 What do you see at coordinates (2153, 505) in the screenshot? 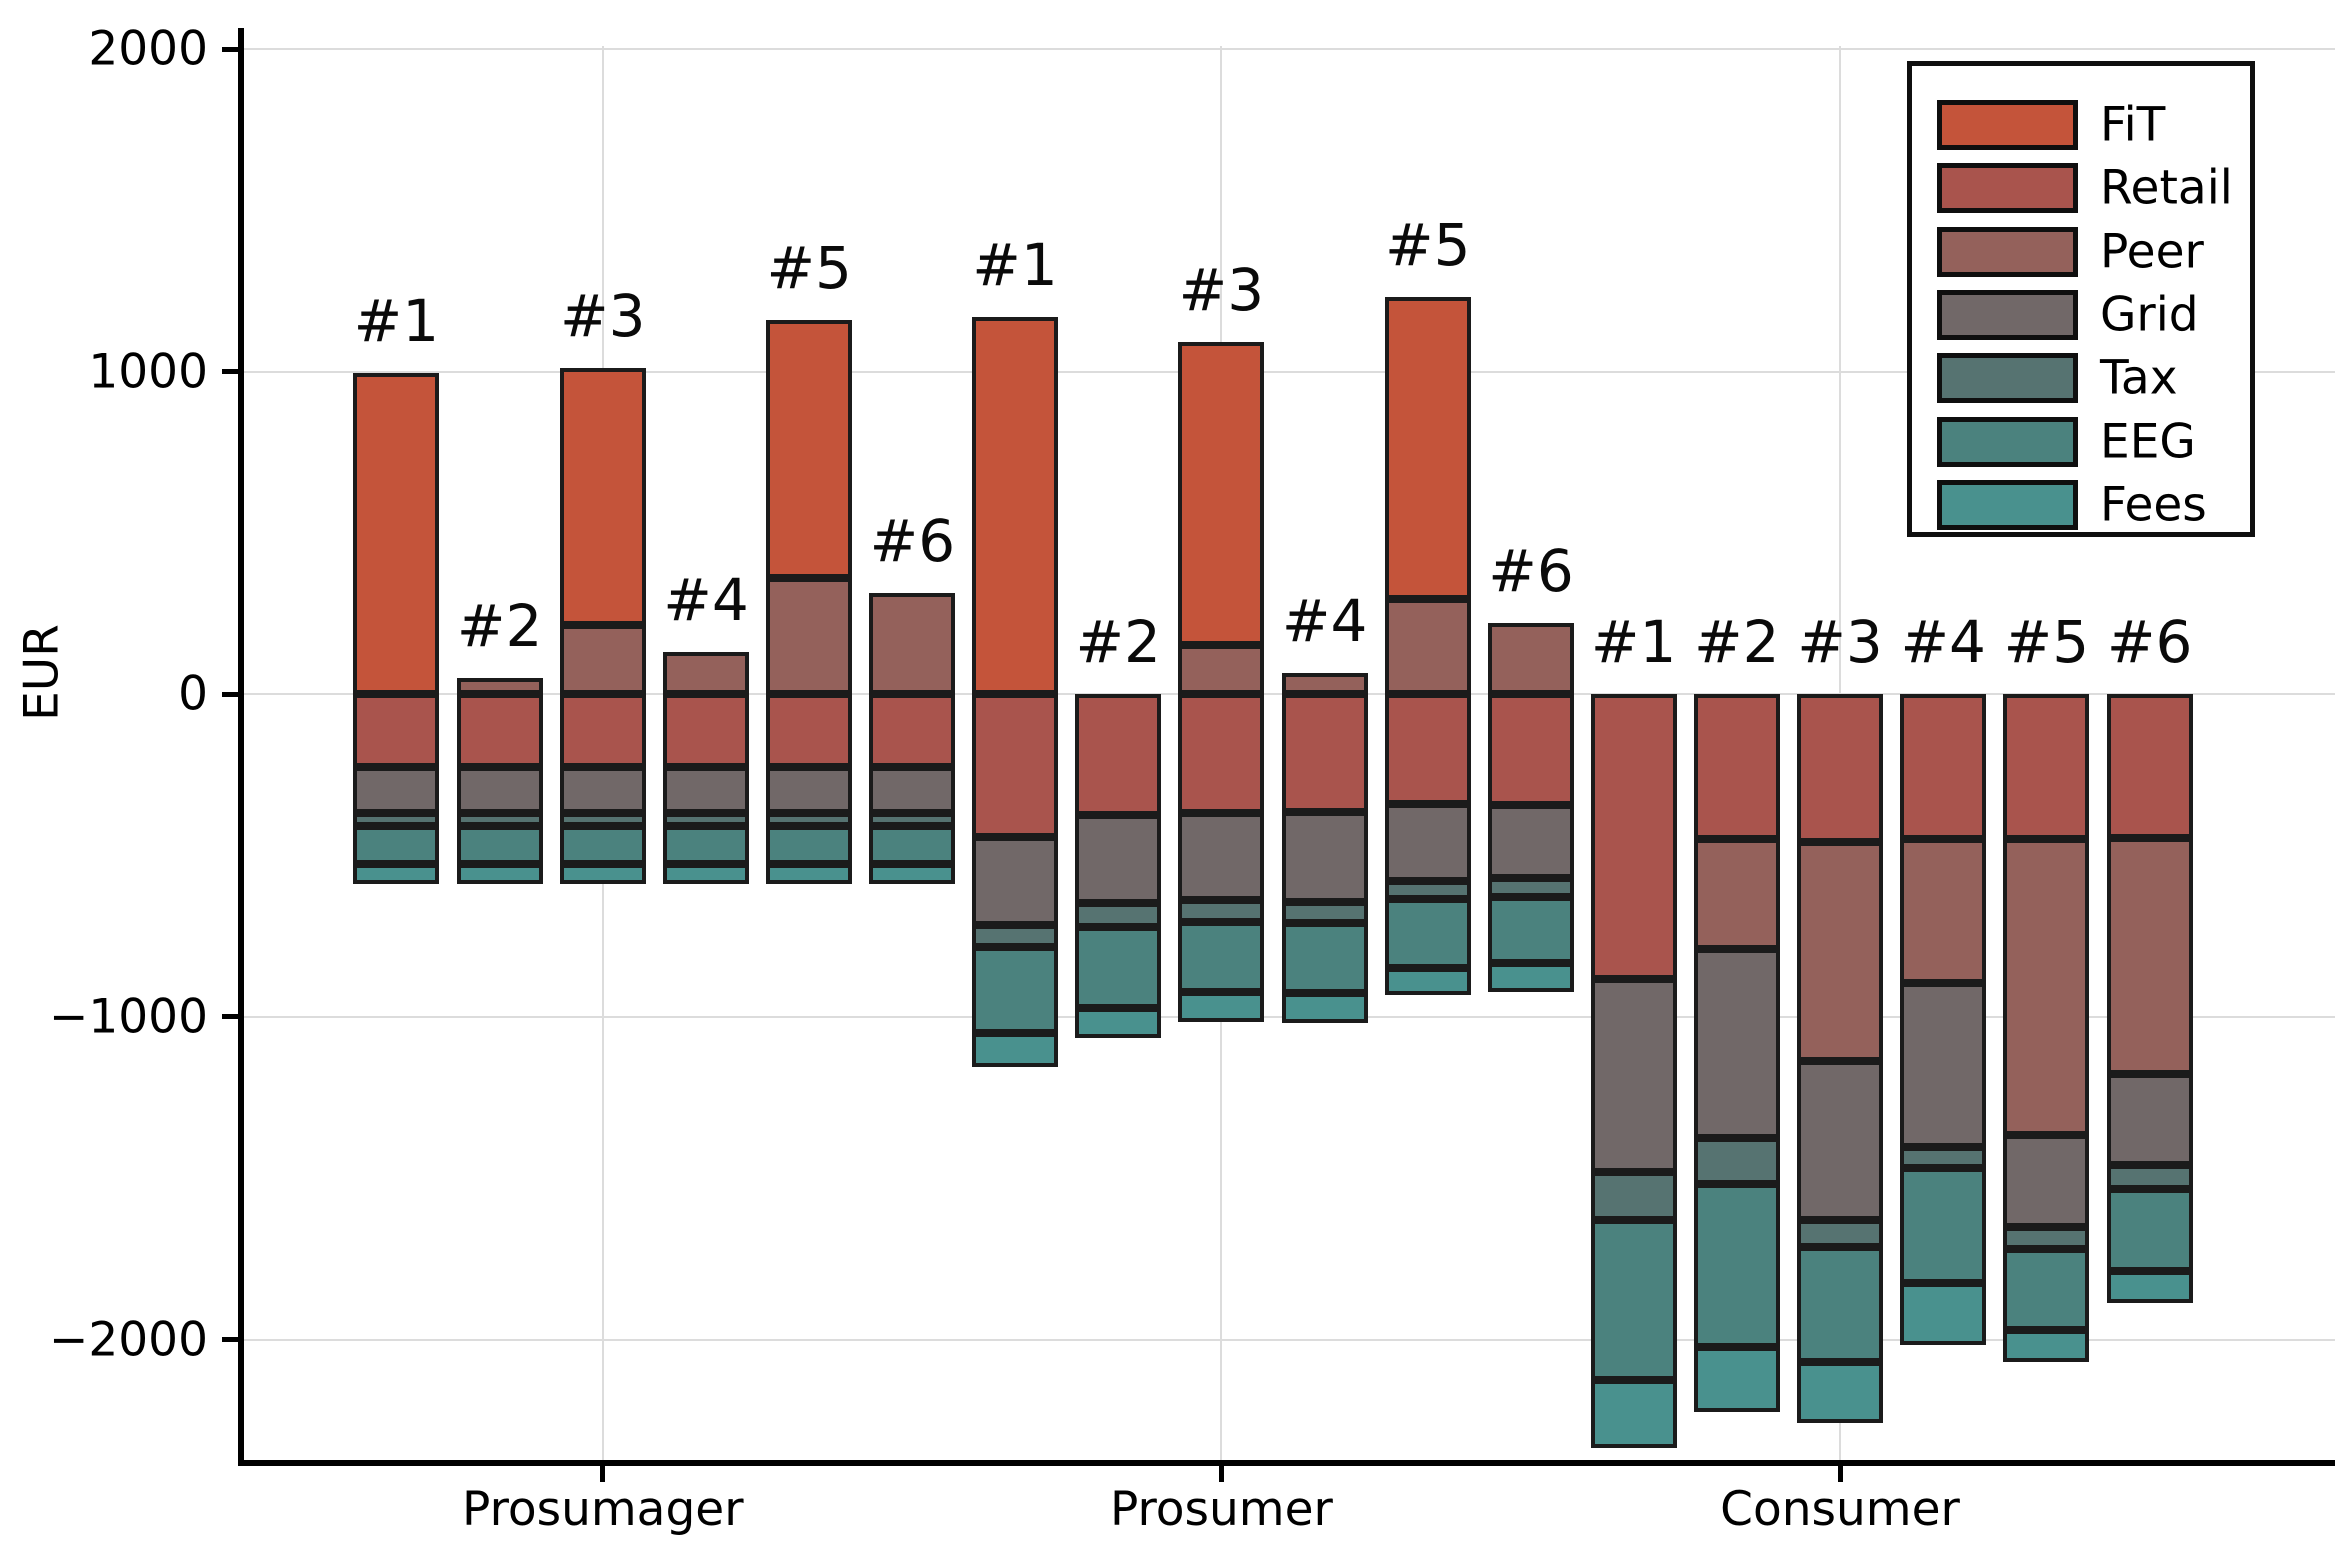
I see `legend-label-fees: Fees` at bounding box center [2153, 505].